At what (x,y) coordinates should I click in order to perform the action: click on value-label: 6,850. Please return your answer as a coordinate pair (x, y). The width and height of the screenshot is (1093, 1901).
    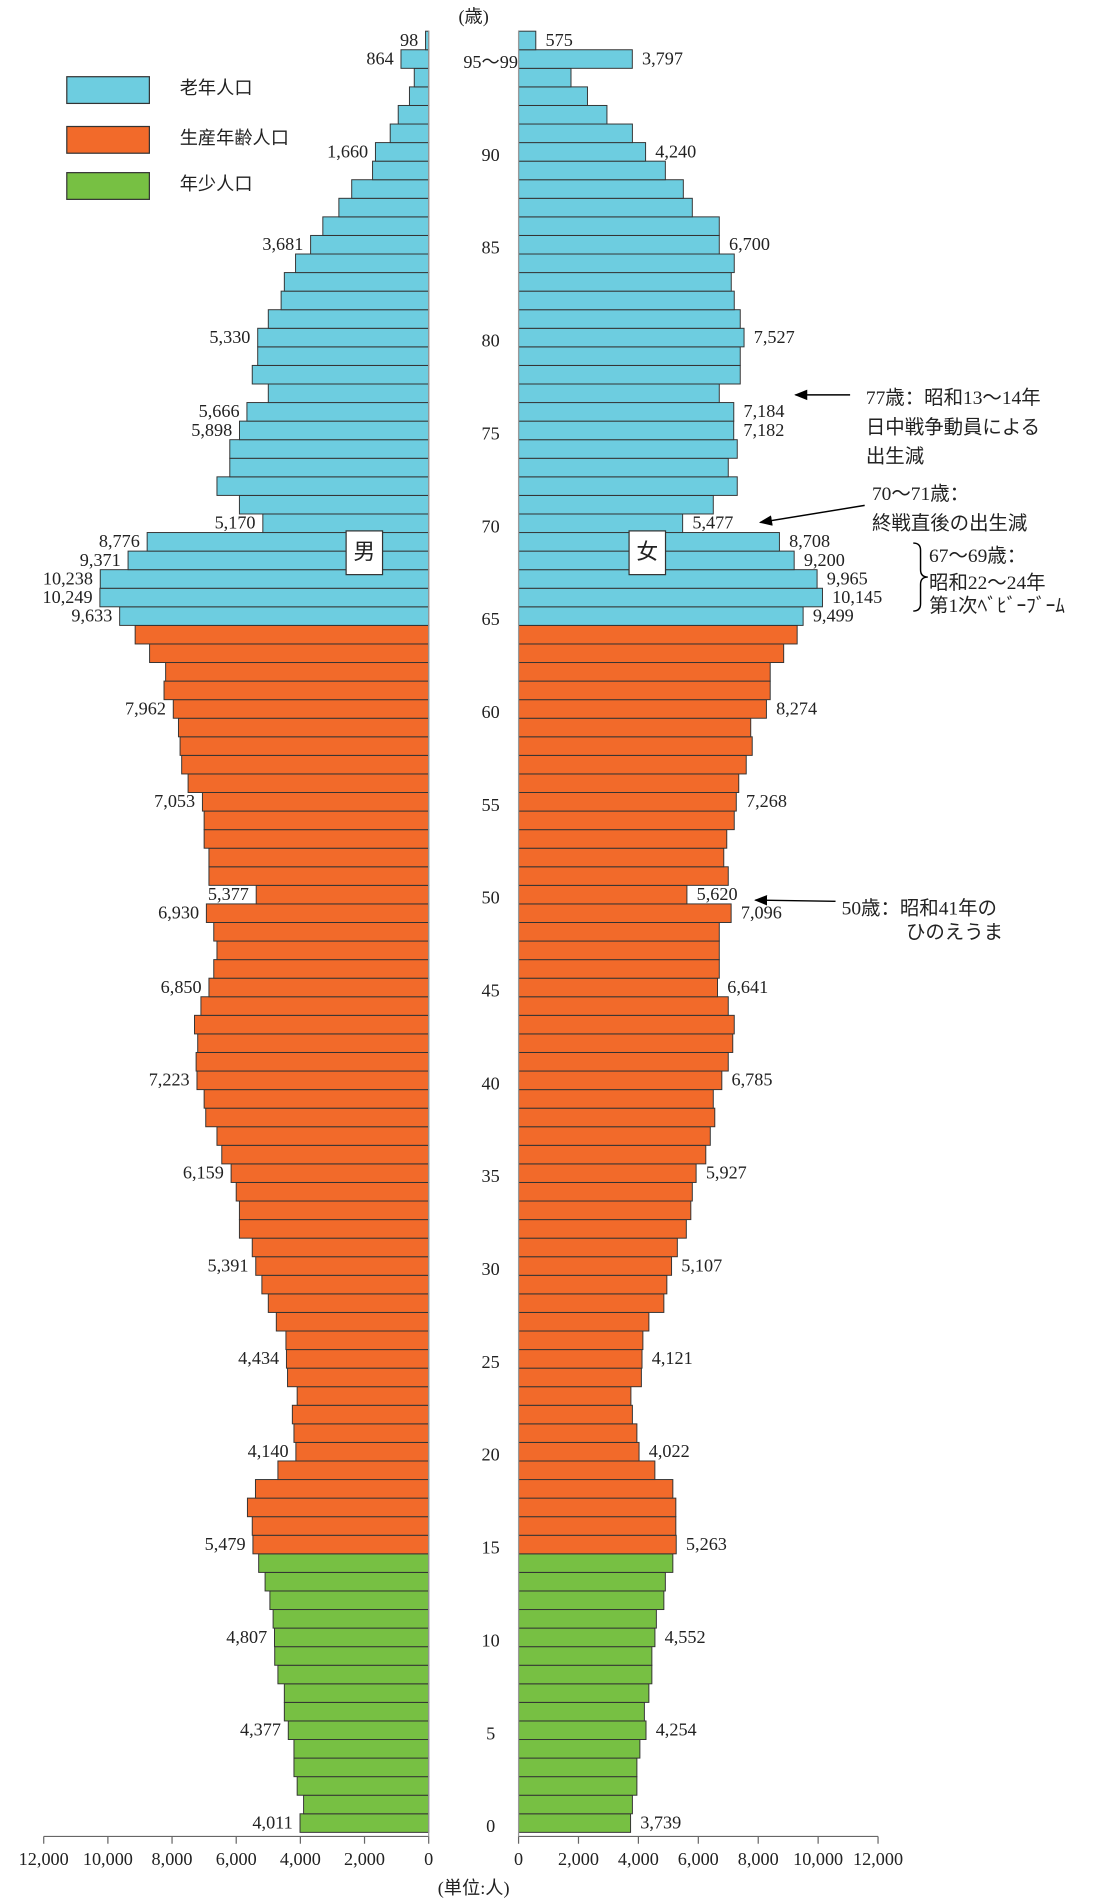
    Looking at the image, I should click on (181, 987).